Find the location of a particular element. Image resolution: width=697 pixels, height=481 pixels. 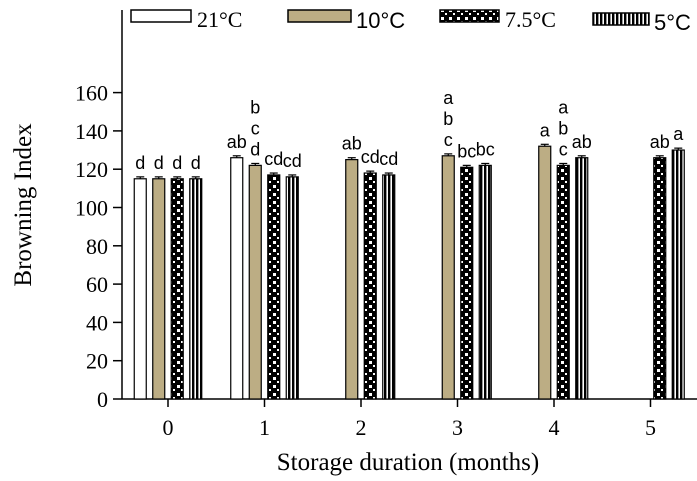

legend-swatch-5c is located at coordinates (621, 19).